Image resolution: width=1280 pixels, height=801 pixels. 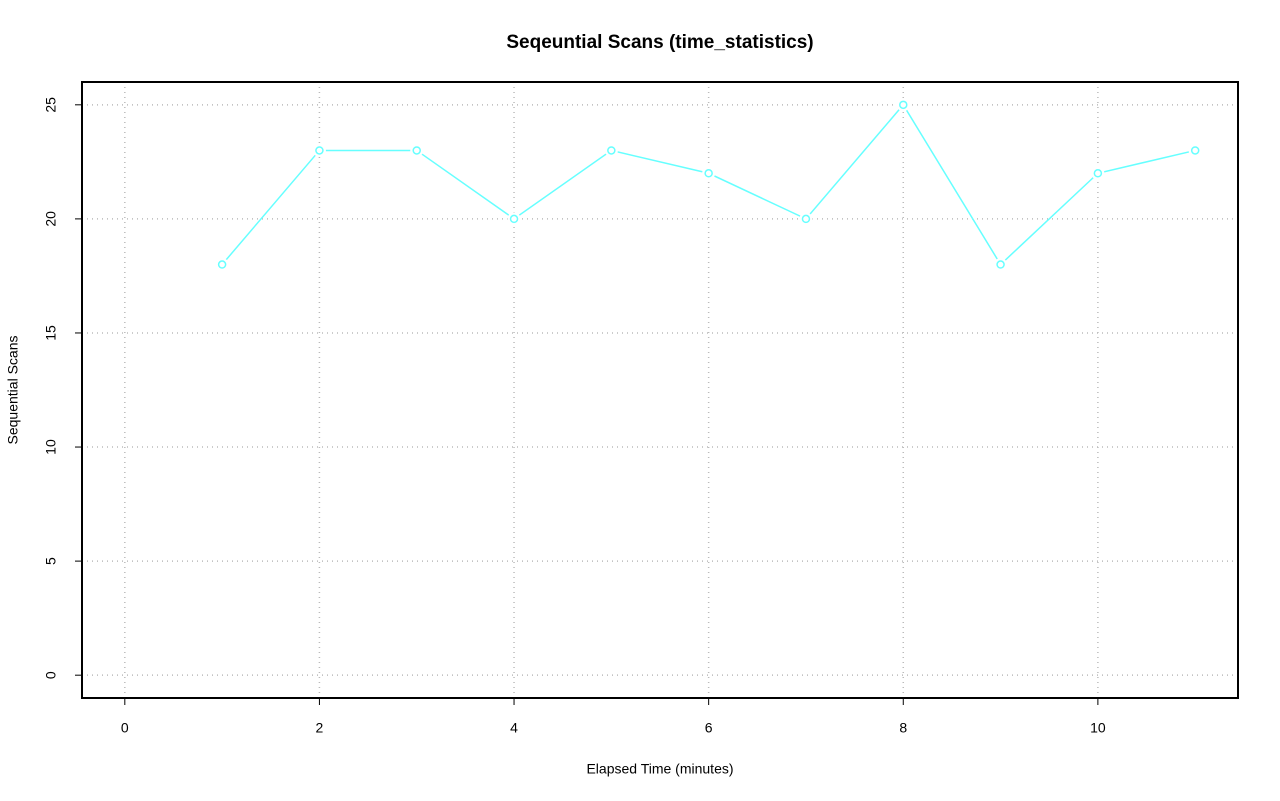 I want to click on x-tick-label: 4, so click(x=514, y=728).